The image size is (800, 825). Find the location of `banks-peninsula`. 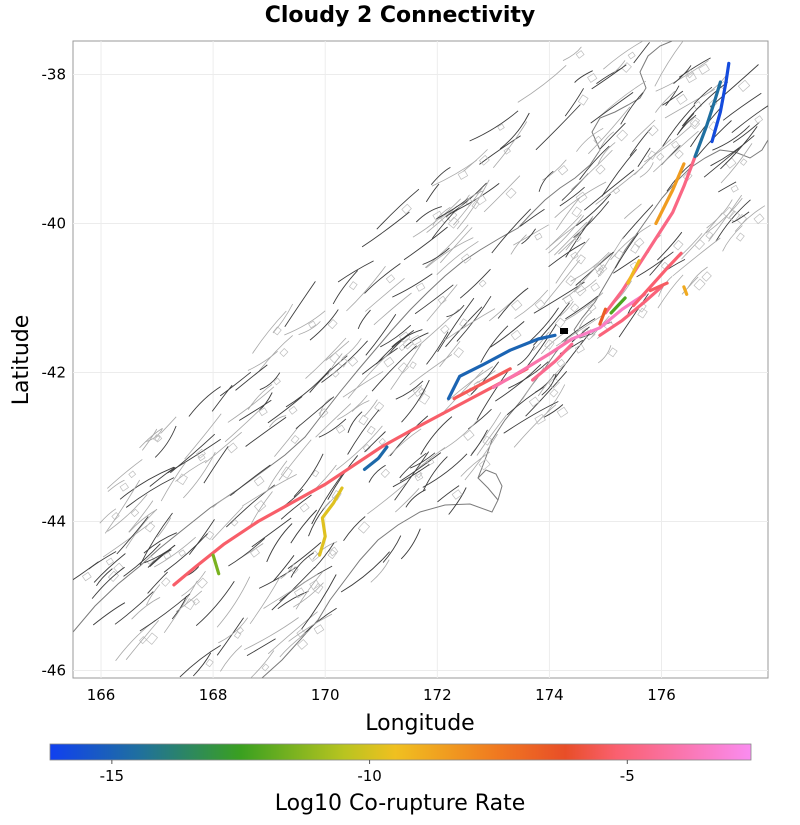

banks-peninsula is located at coordinates (490, 485).